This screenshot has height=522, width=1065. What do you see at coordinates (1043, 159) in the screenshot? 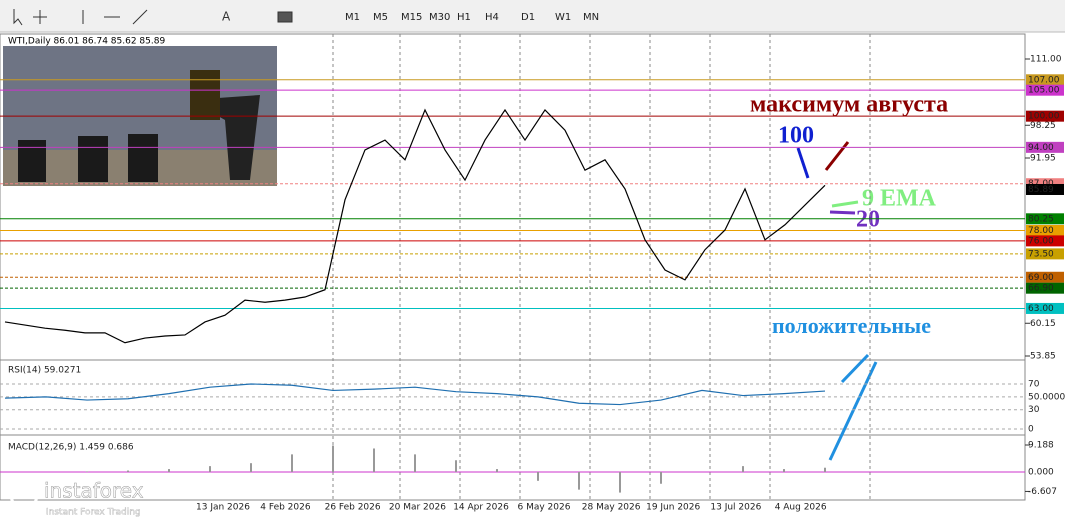
I see `price-label: 91.95` at bounding box center [1043, 159].